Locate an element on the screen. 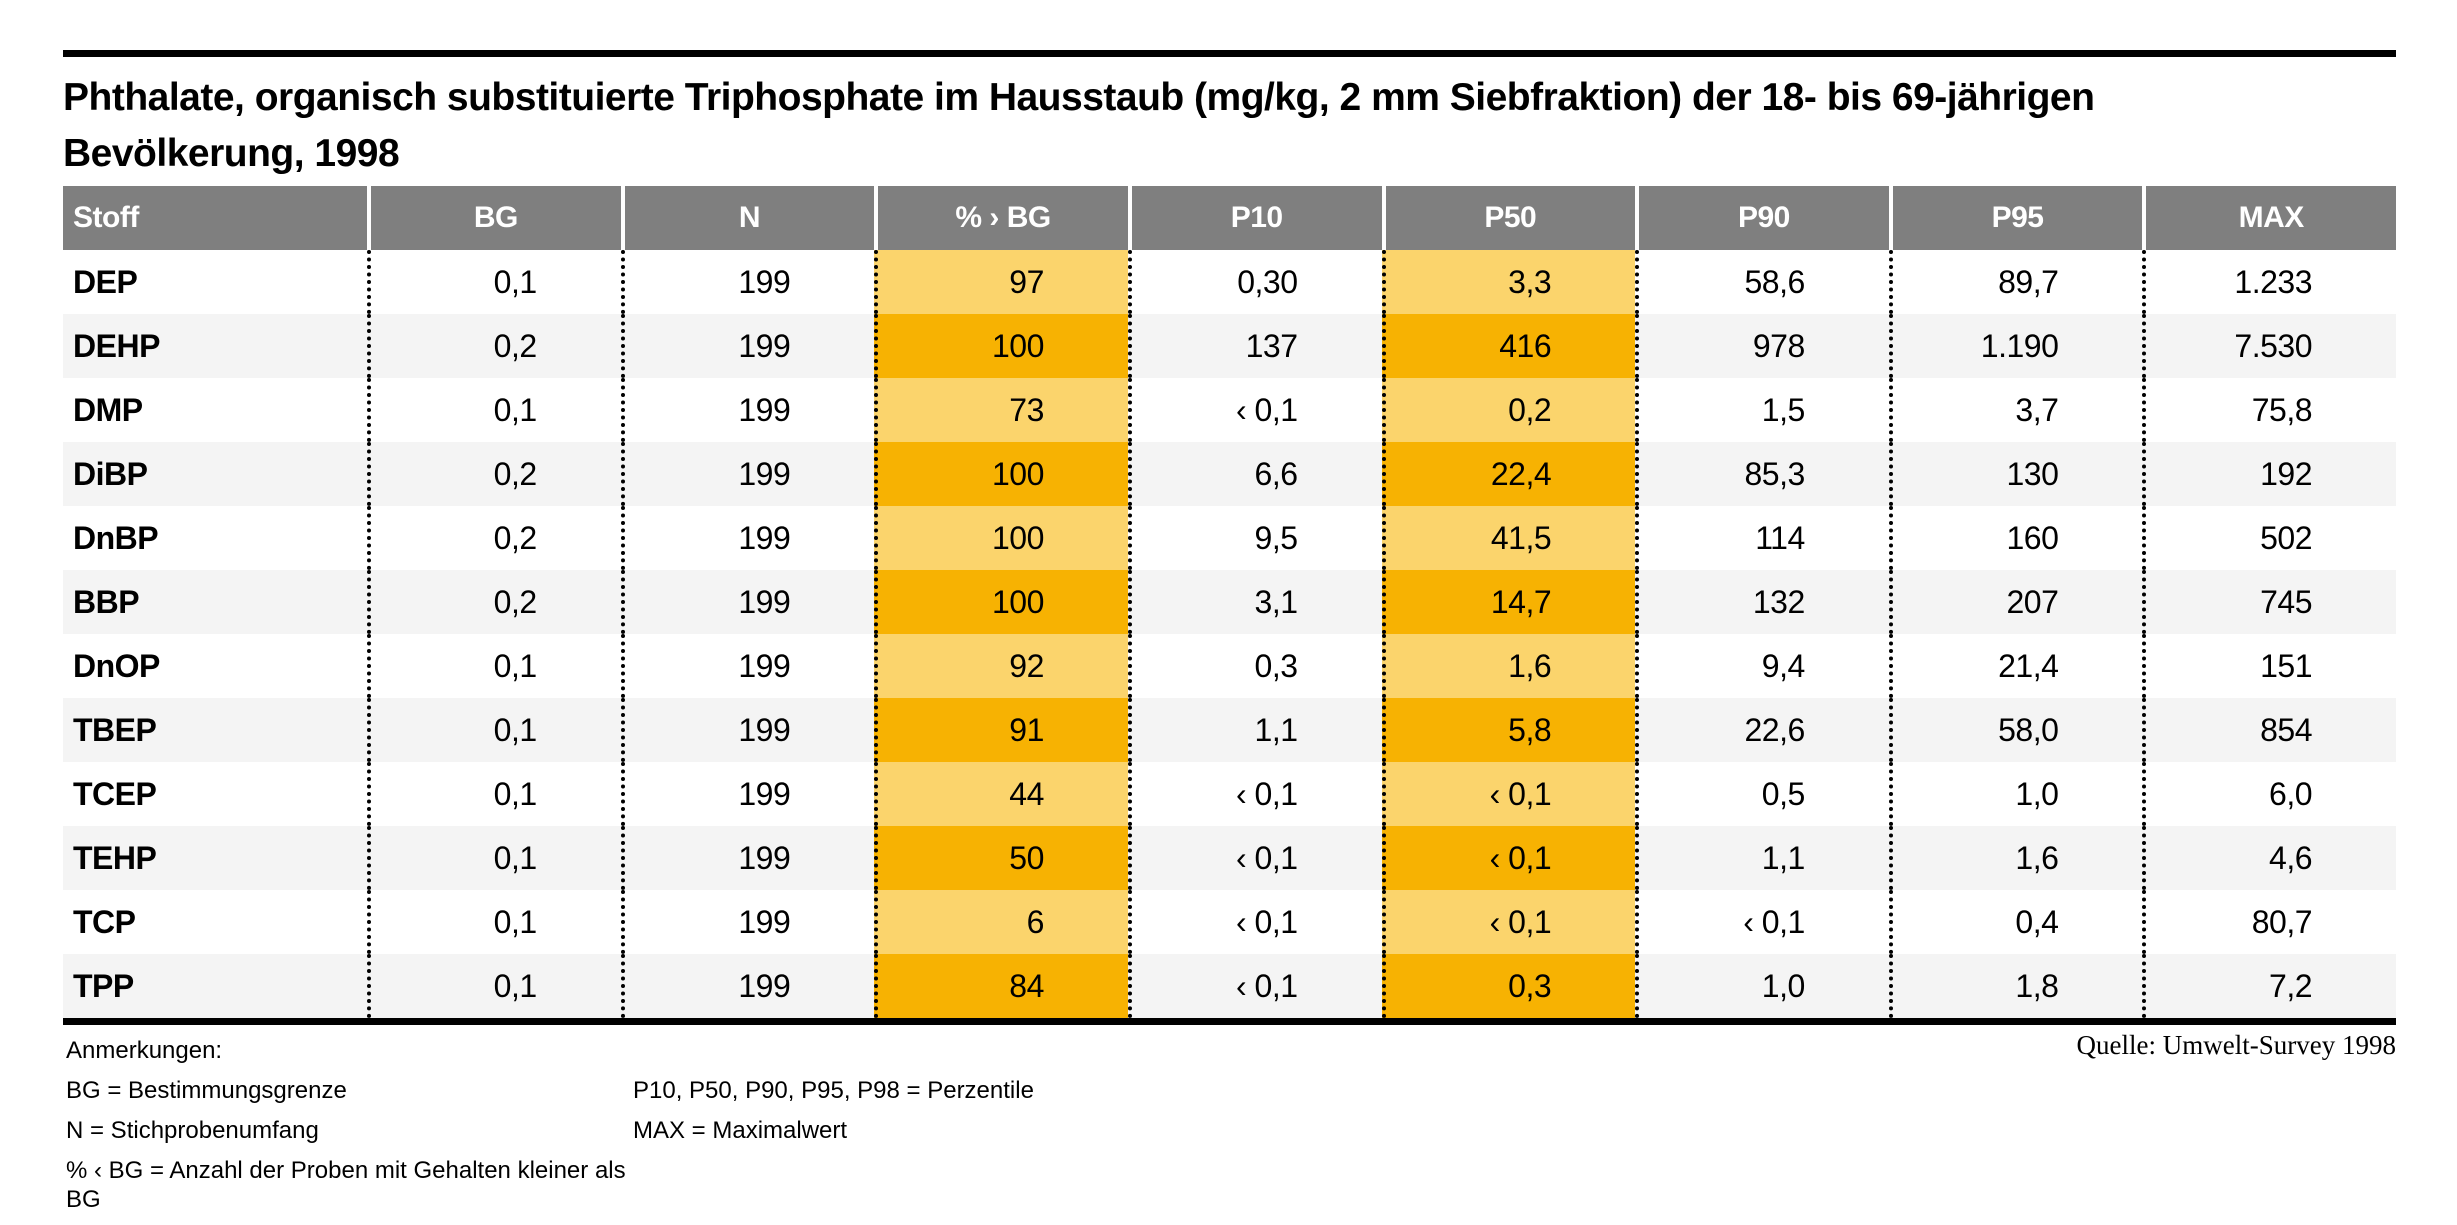 This screenshot has width=2457, height=1225. cell: 1.233 is located at coordinates (2269, 282).